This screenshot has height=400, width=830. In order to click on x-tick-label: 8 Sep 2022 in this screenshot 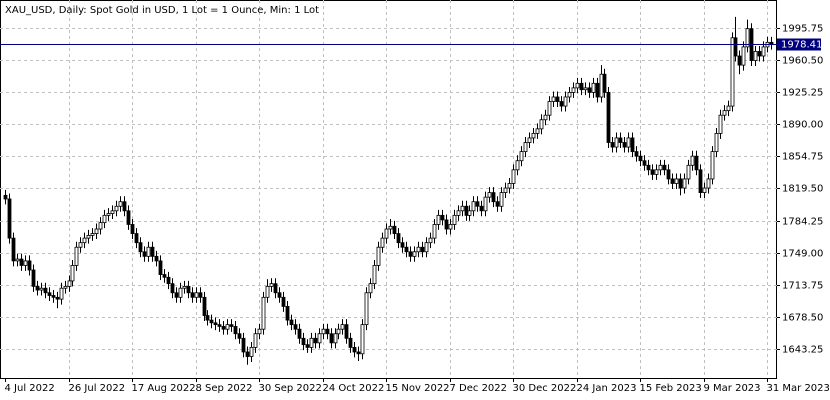, I will do `click(224, 388)`.